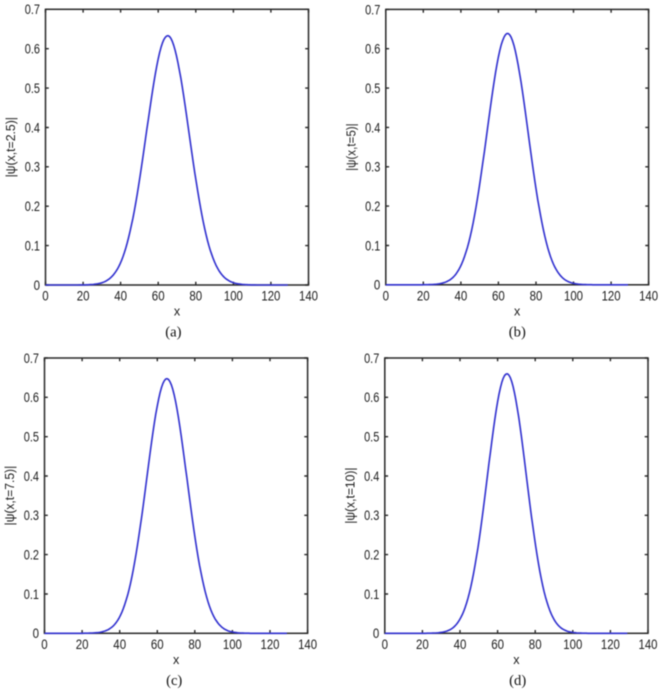 This screenshot has height=693, width=661. What do you see at coordinates (173, 333) in the screenshot?
I see `svg-text: (a)` at bounding box center [173, 333].